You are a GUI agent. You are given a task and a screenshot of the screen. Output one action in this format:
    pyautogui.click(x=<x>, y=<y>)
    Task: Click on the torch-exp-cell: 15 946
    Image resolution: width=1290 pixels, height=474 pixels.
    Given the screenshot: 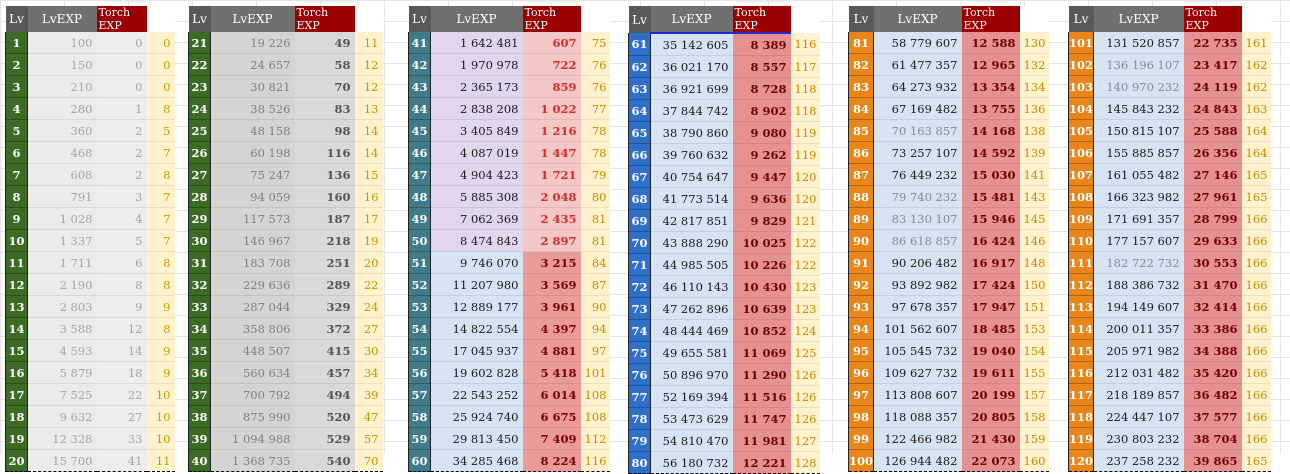 What is the action you would take?
    pyautogui.click(x=990, y=218)
    